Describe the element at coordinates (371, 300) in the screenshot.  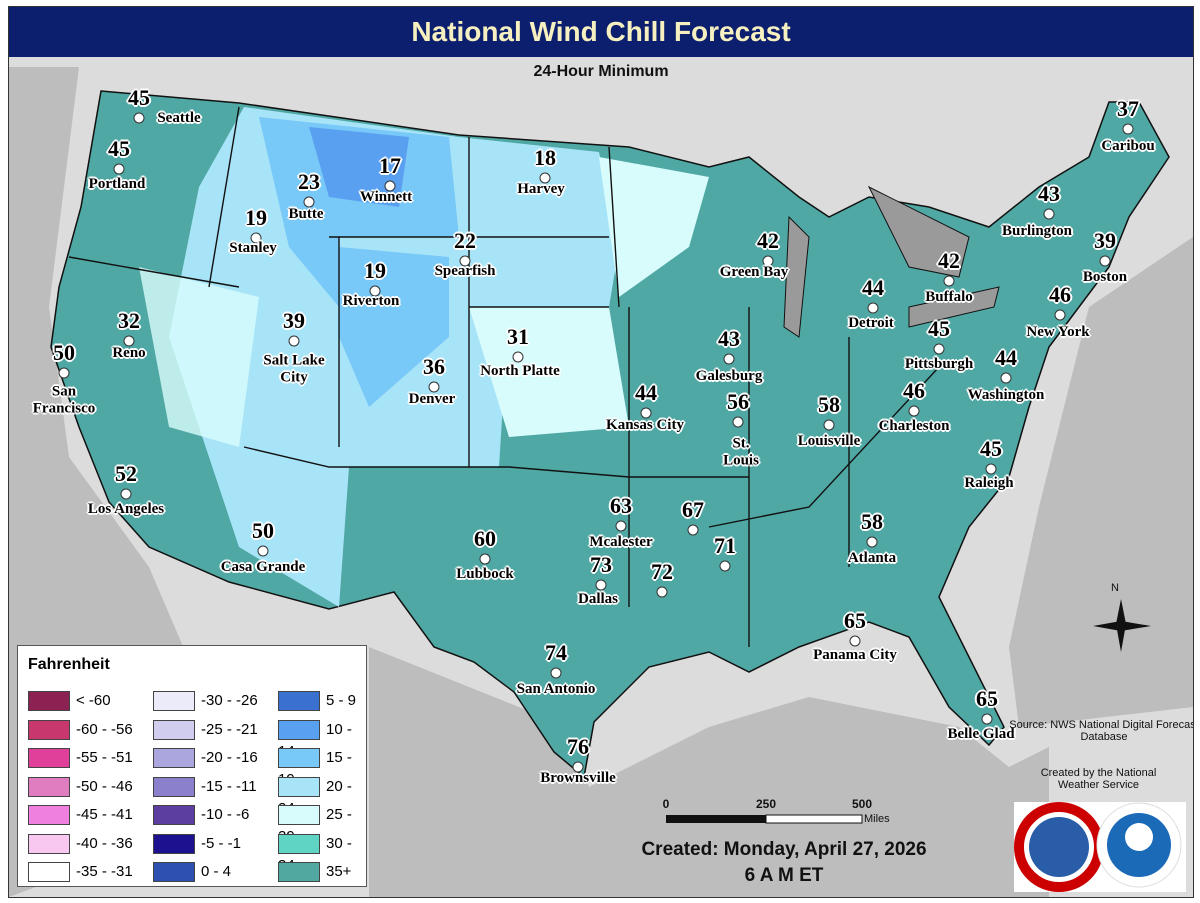
I see `city-name: Riverton` at that location.